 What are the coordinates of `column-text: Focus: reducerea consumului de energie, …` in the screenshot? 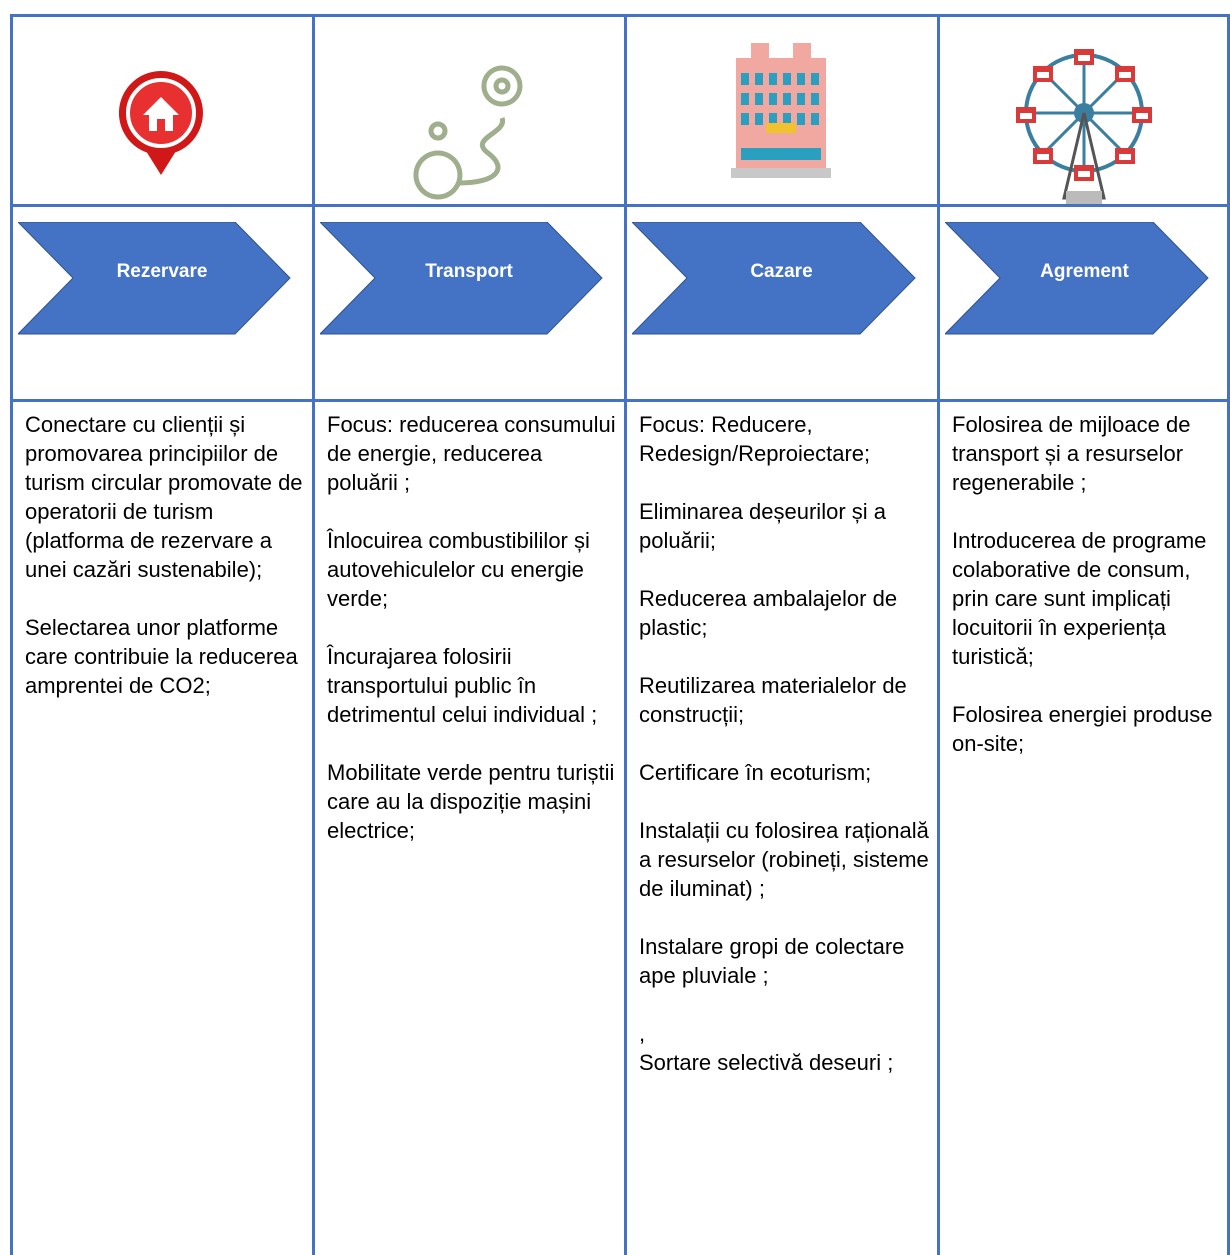 It's located at (473, 642).